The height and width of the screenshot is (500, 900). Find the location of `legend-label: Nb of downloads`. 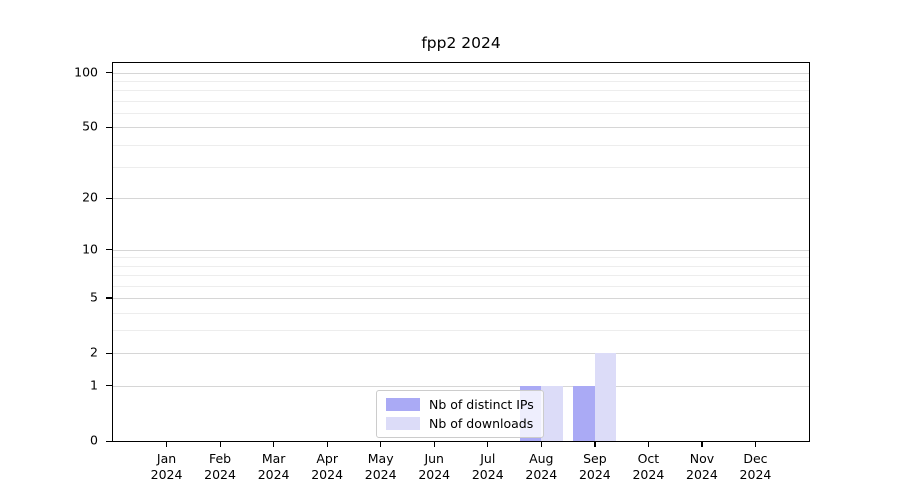

legend-label: Nb of downloads is located at coordinates (481, 423).